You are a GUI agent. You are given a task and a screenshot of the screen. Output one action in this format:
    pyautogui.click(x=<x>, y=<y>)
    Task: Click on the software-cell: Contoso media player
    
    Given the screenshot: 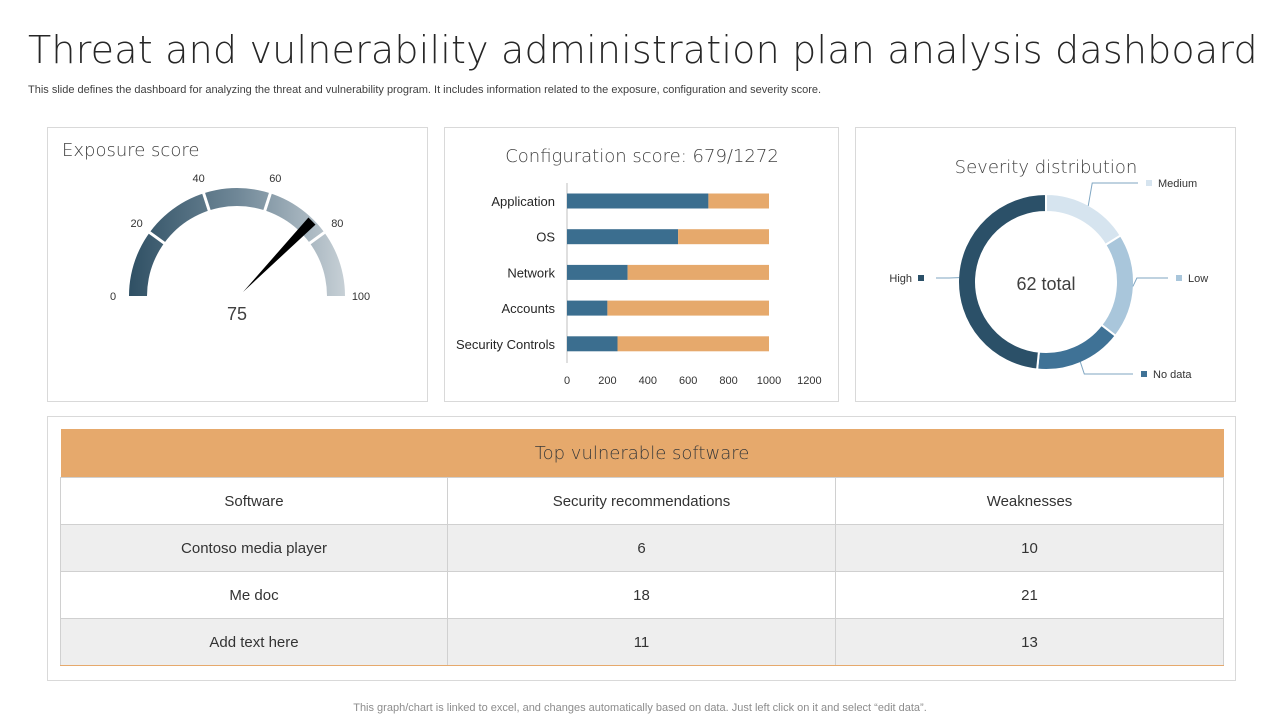 What is the action you would take?
    pyautogui.click(x=254, y=548)
    